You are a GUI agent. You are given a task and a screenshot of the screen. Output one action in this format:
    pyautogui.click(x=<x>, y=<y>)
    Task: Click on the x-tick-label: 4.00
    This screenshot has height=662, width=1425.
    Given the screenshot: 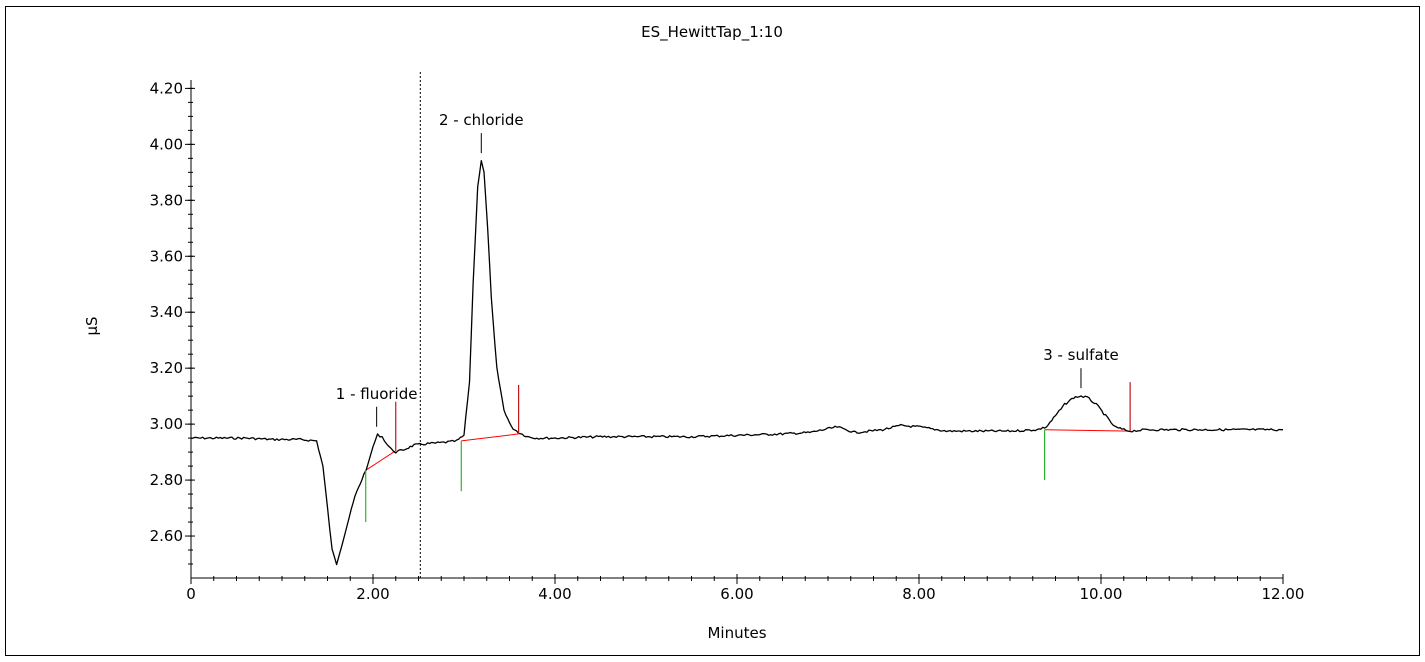 What is the action you would take?
    pyautogui.click(x=554, y=594)
    